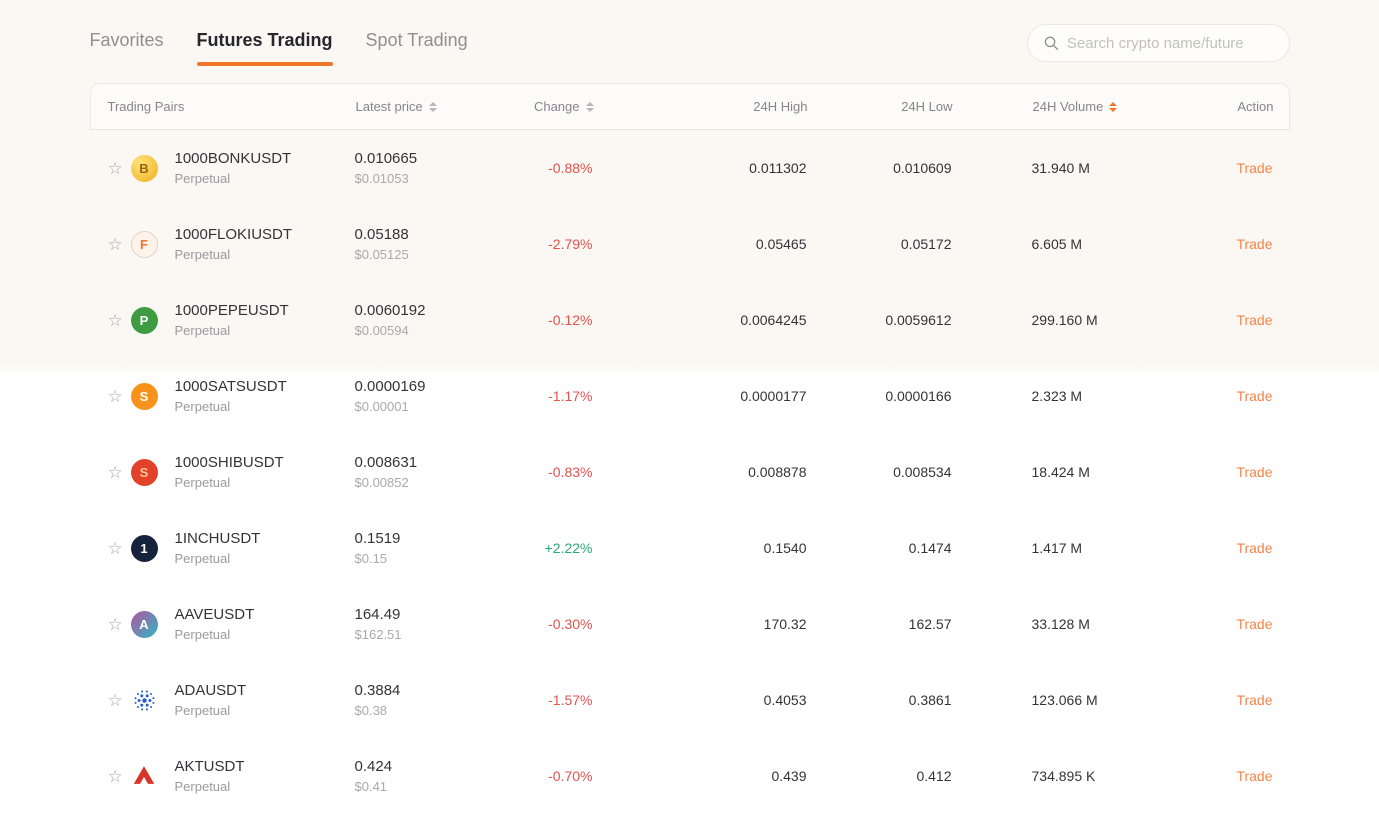 The image size is (1379, 831). Describe the element at coordinates (568, 548) in the screenshot. I see `change-percent: +2.22%` at that location.